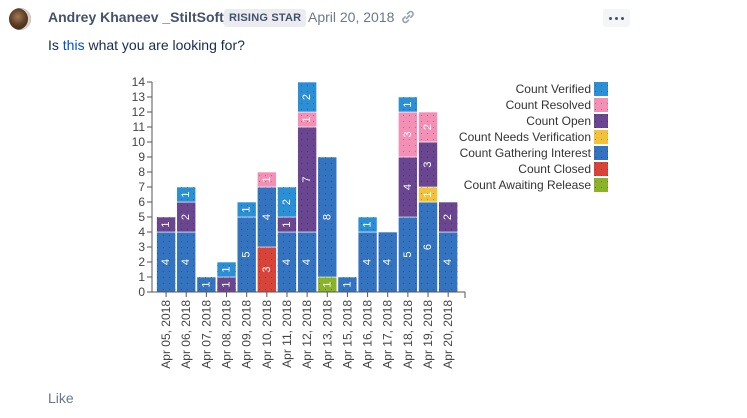 The image size is (747, 418). Describe the element at coordinates (428, 334) in the screenshot. I see `x-tick-label: Apr 19, 2018` at that location.